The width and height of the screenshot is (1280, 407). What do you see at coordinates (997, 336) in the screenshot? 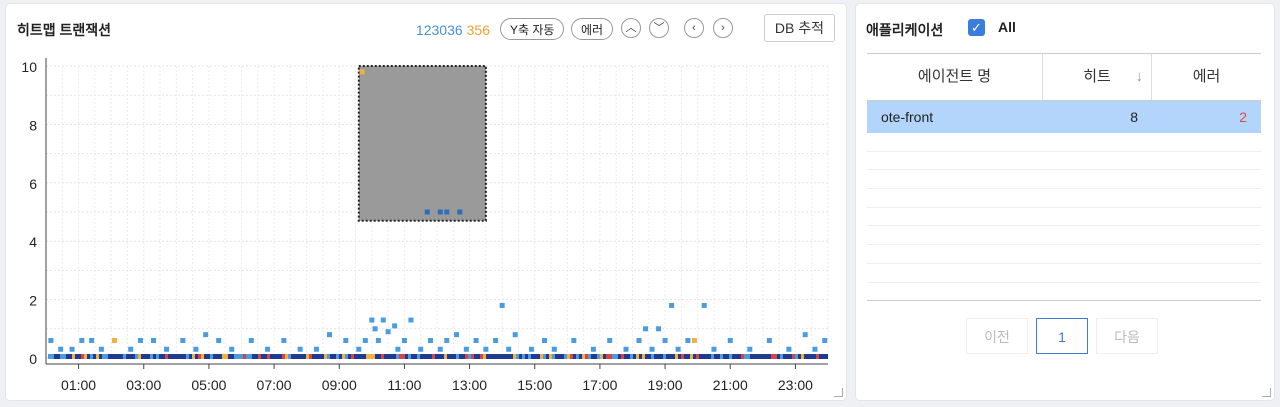
I see `prev-page-button: 이전` at bounding box center [997, 336].